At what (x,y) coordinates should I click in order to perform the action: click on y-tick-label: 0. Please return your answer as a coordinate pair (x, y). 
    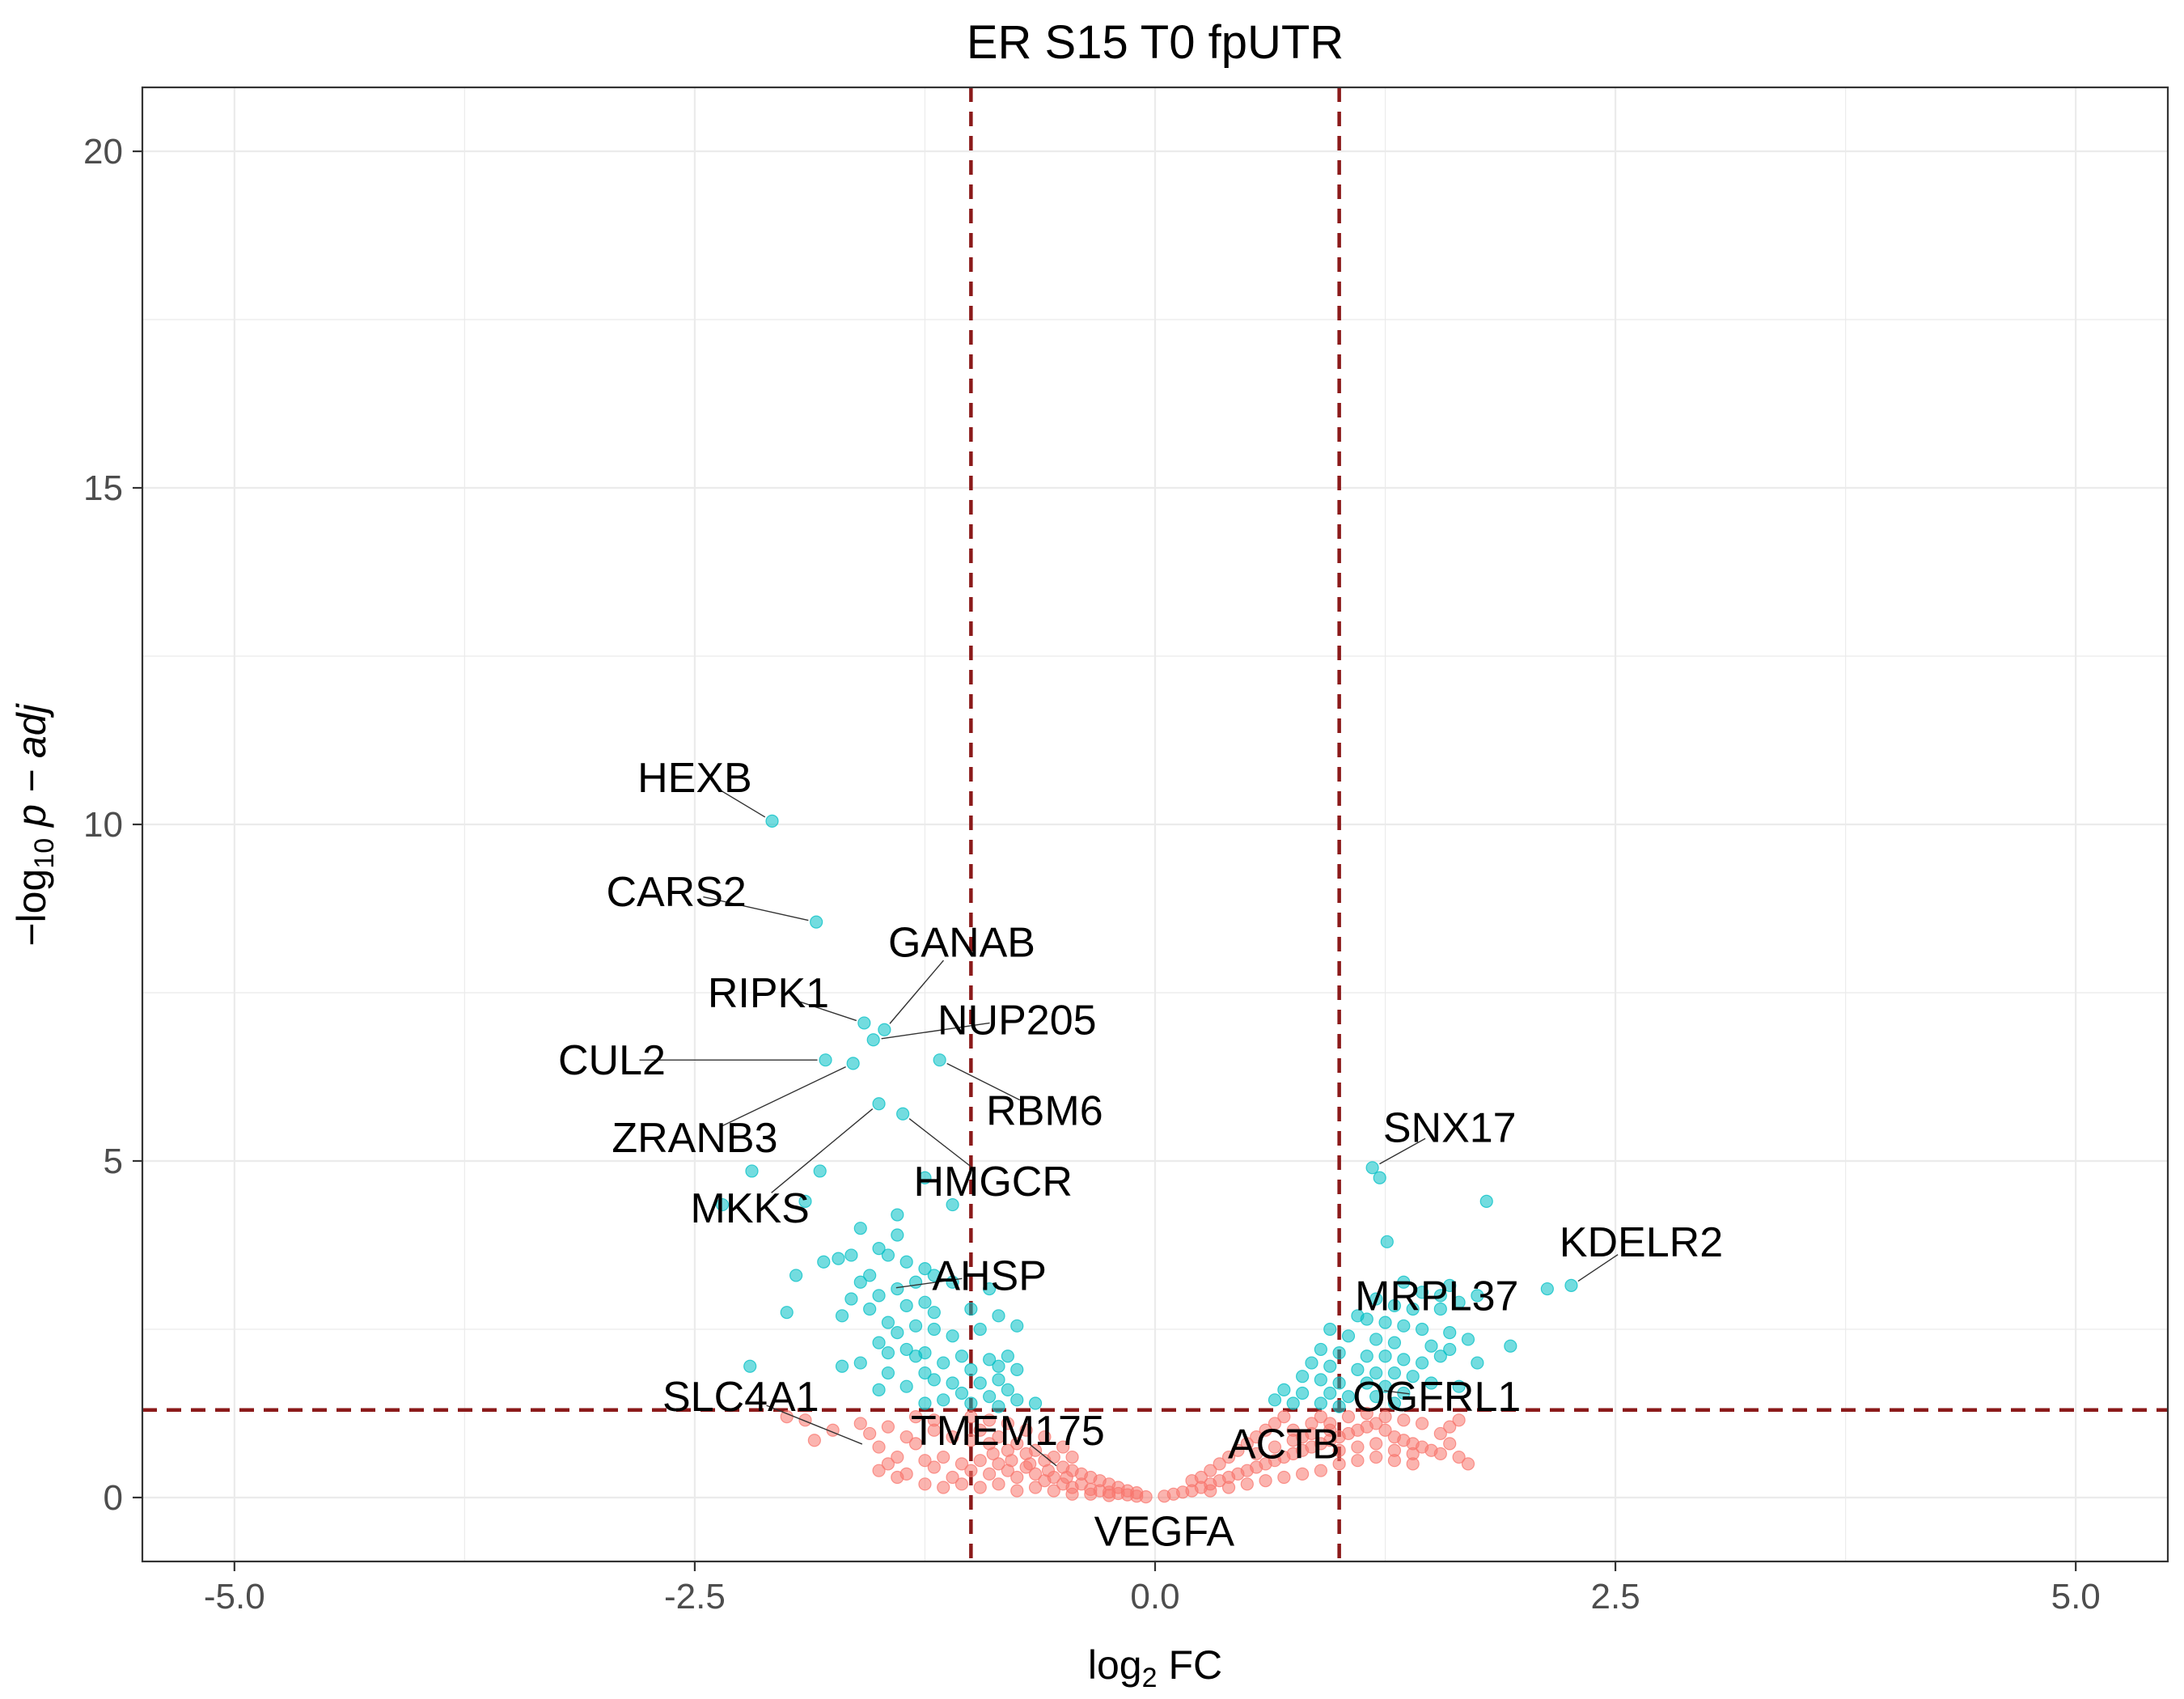
    Looking at the image, I should click on (113, 1498).